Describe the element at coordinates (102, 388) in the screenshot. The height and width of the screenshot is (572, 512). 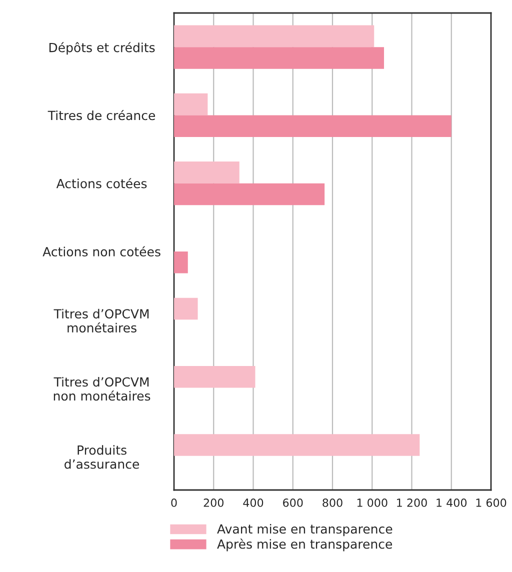
I see `y-tick-label: Titres d’OPCVM non monétaires` at that location.